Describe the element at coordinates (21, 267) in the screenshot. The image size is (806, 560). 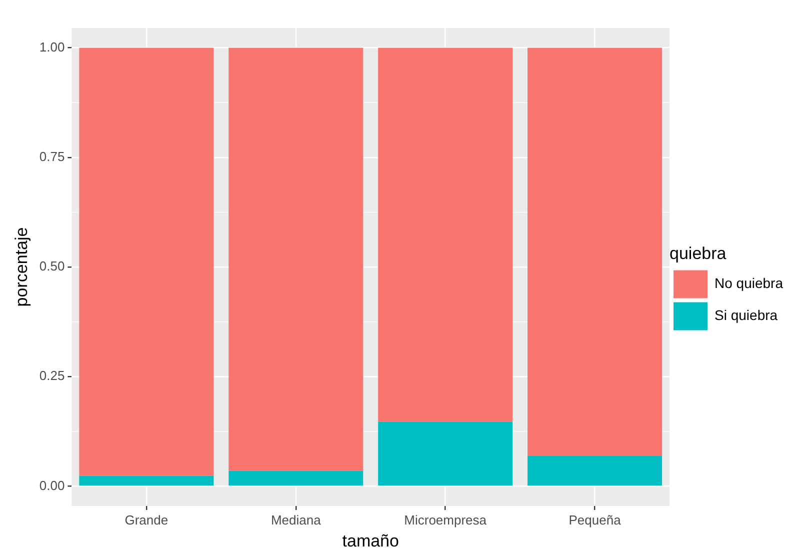
I see `y-axis-title: porcentaje` at that location.